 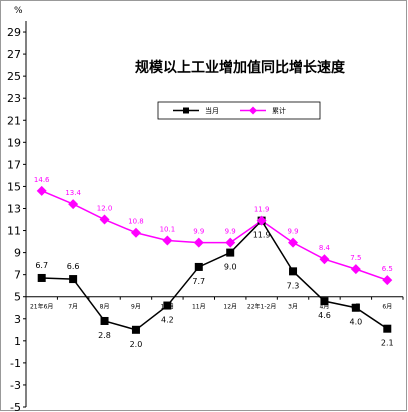 I want to click on monthly-data-label: 6.6, so click(x=73, y=266).